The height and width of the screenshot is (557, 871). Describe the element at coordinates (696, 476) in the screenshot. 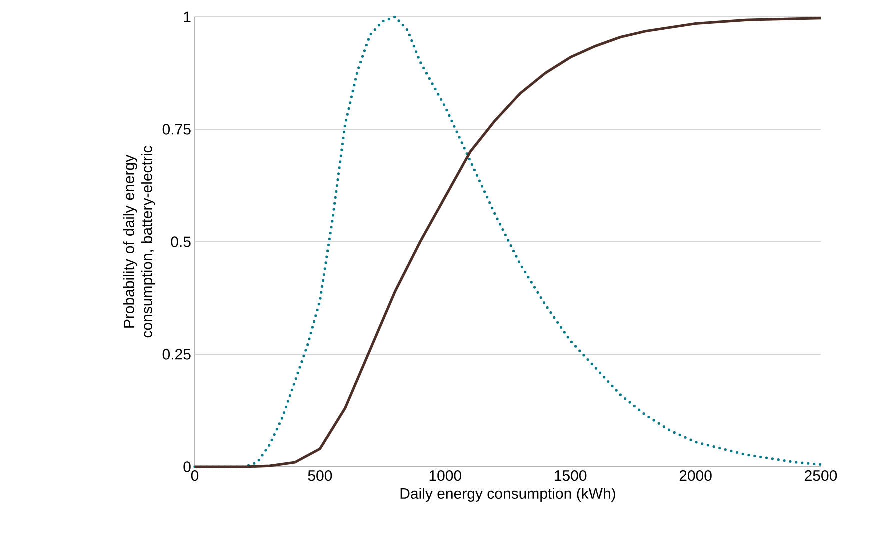

I see `x-tick-label: 2000` at that location.